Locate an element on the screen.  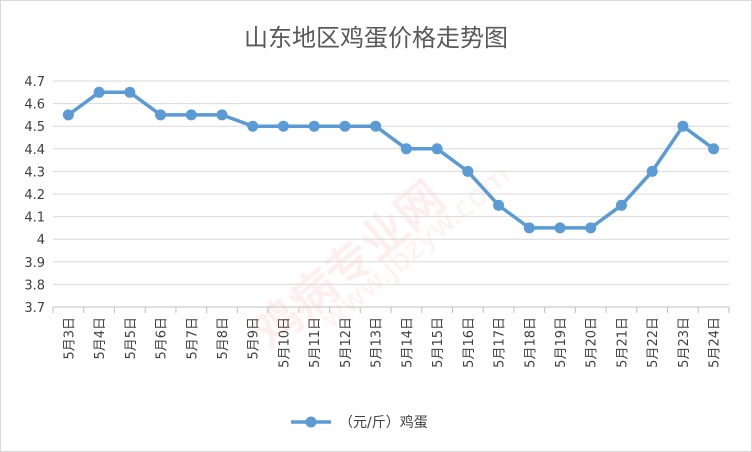
y-tick-label: 4.7 is located at coordinates (34, 82).